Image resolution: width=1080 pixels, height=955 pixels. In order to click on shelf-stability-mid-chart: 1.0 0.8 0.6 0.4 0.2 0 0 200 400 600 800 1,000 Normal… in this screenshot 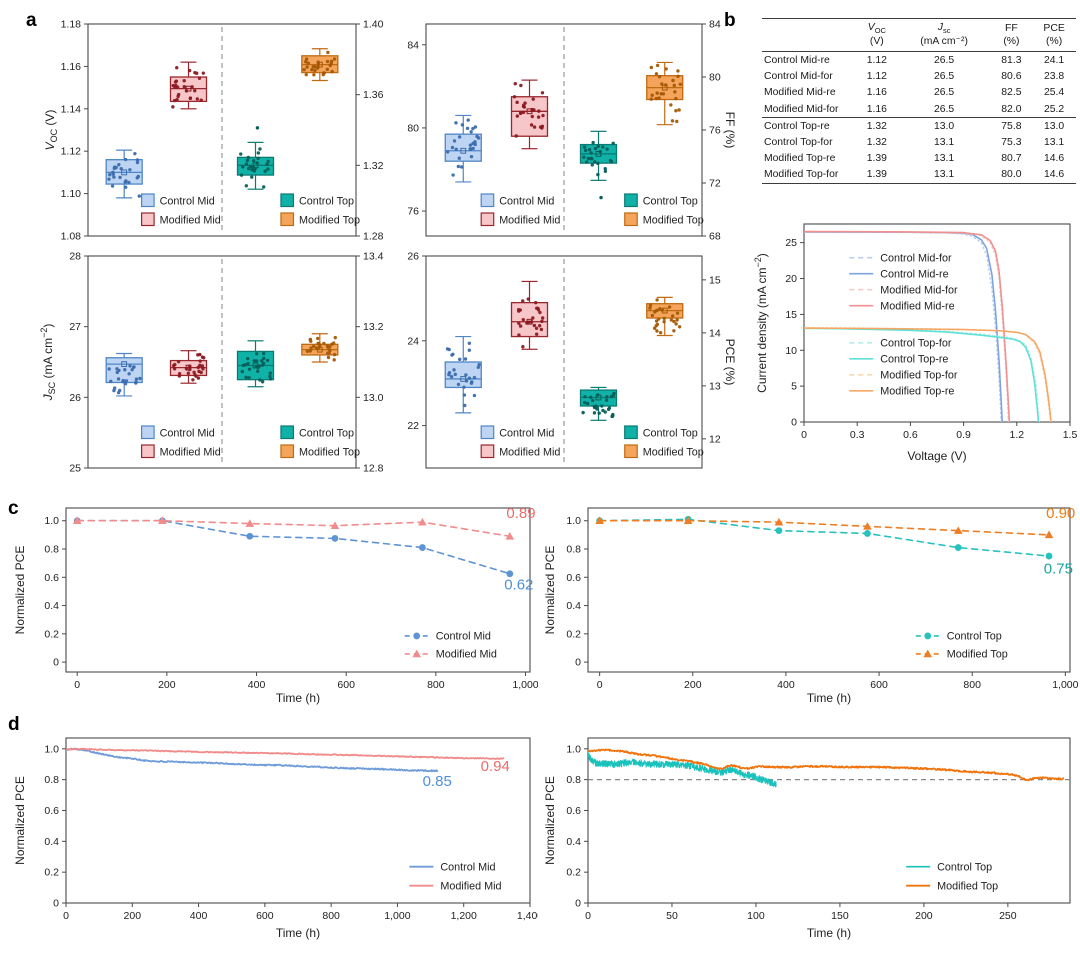, I will do `click(274, 604)`.